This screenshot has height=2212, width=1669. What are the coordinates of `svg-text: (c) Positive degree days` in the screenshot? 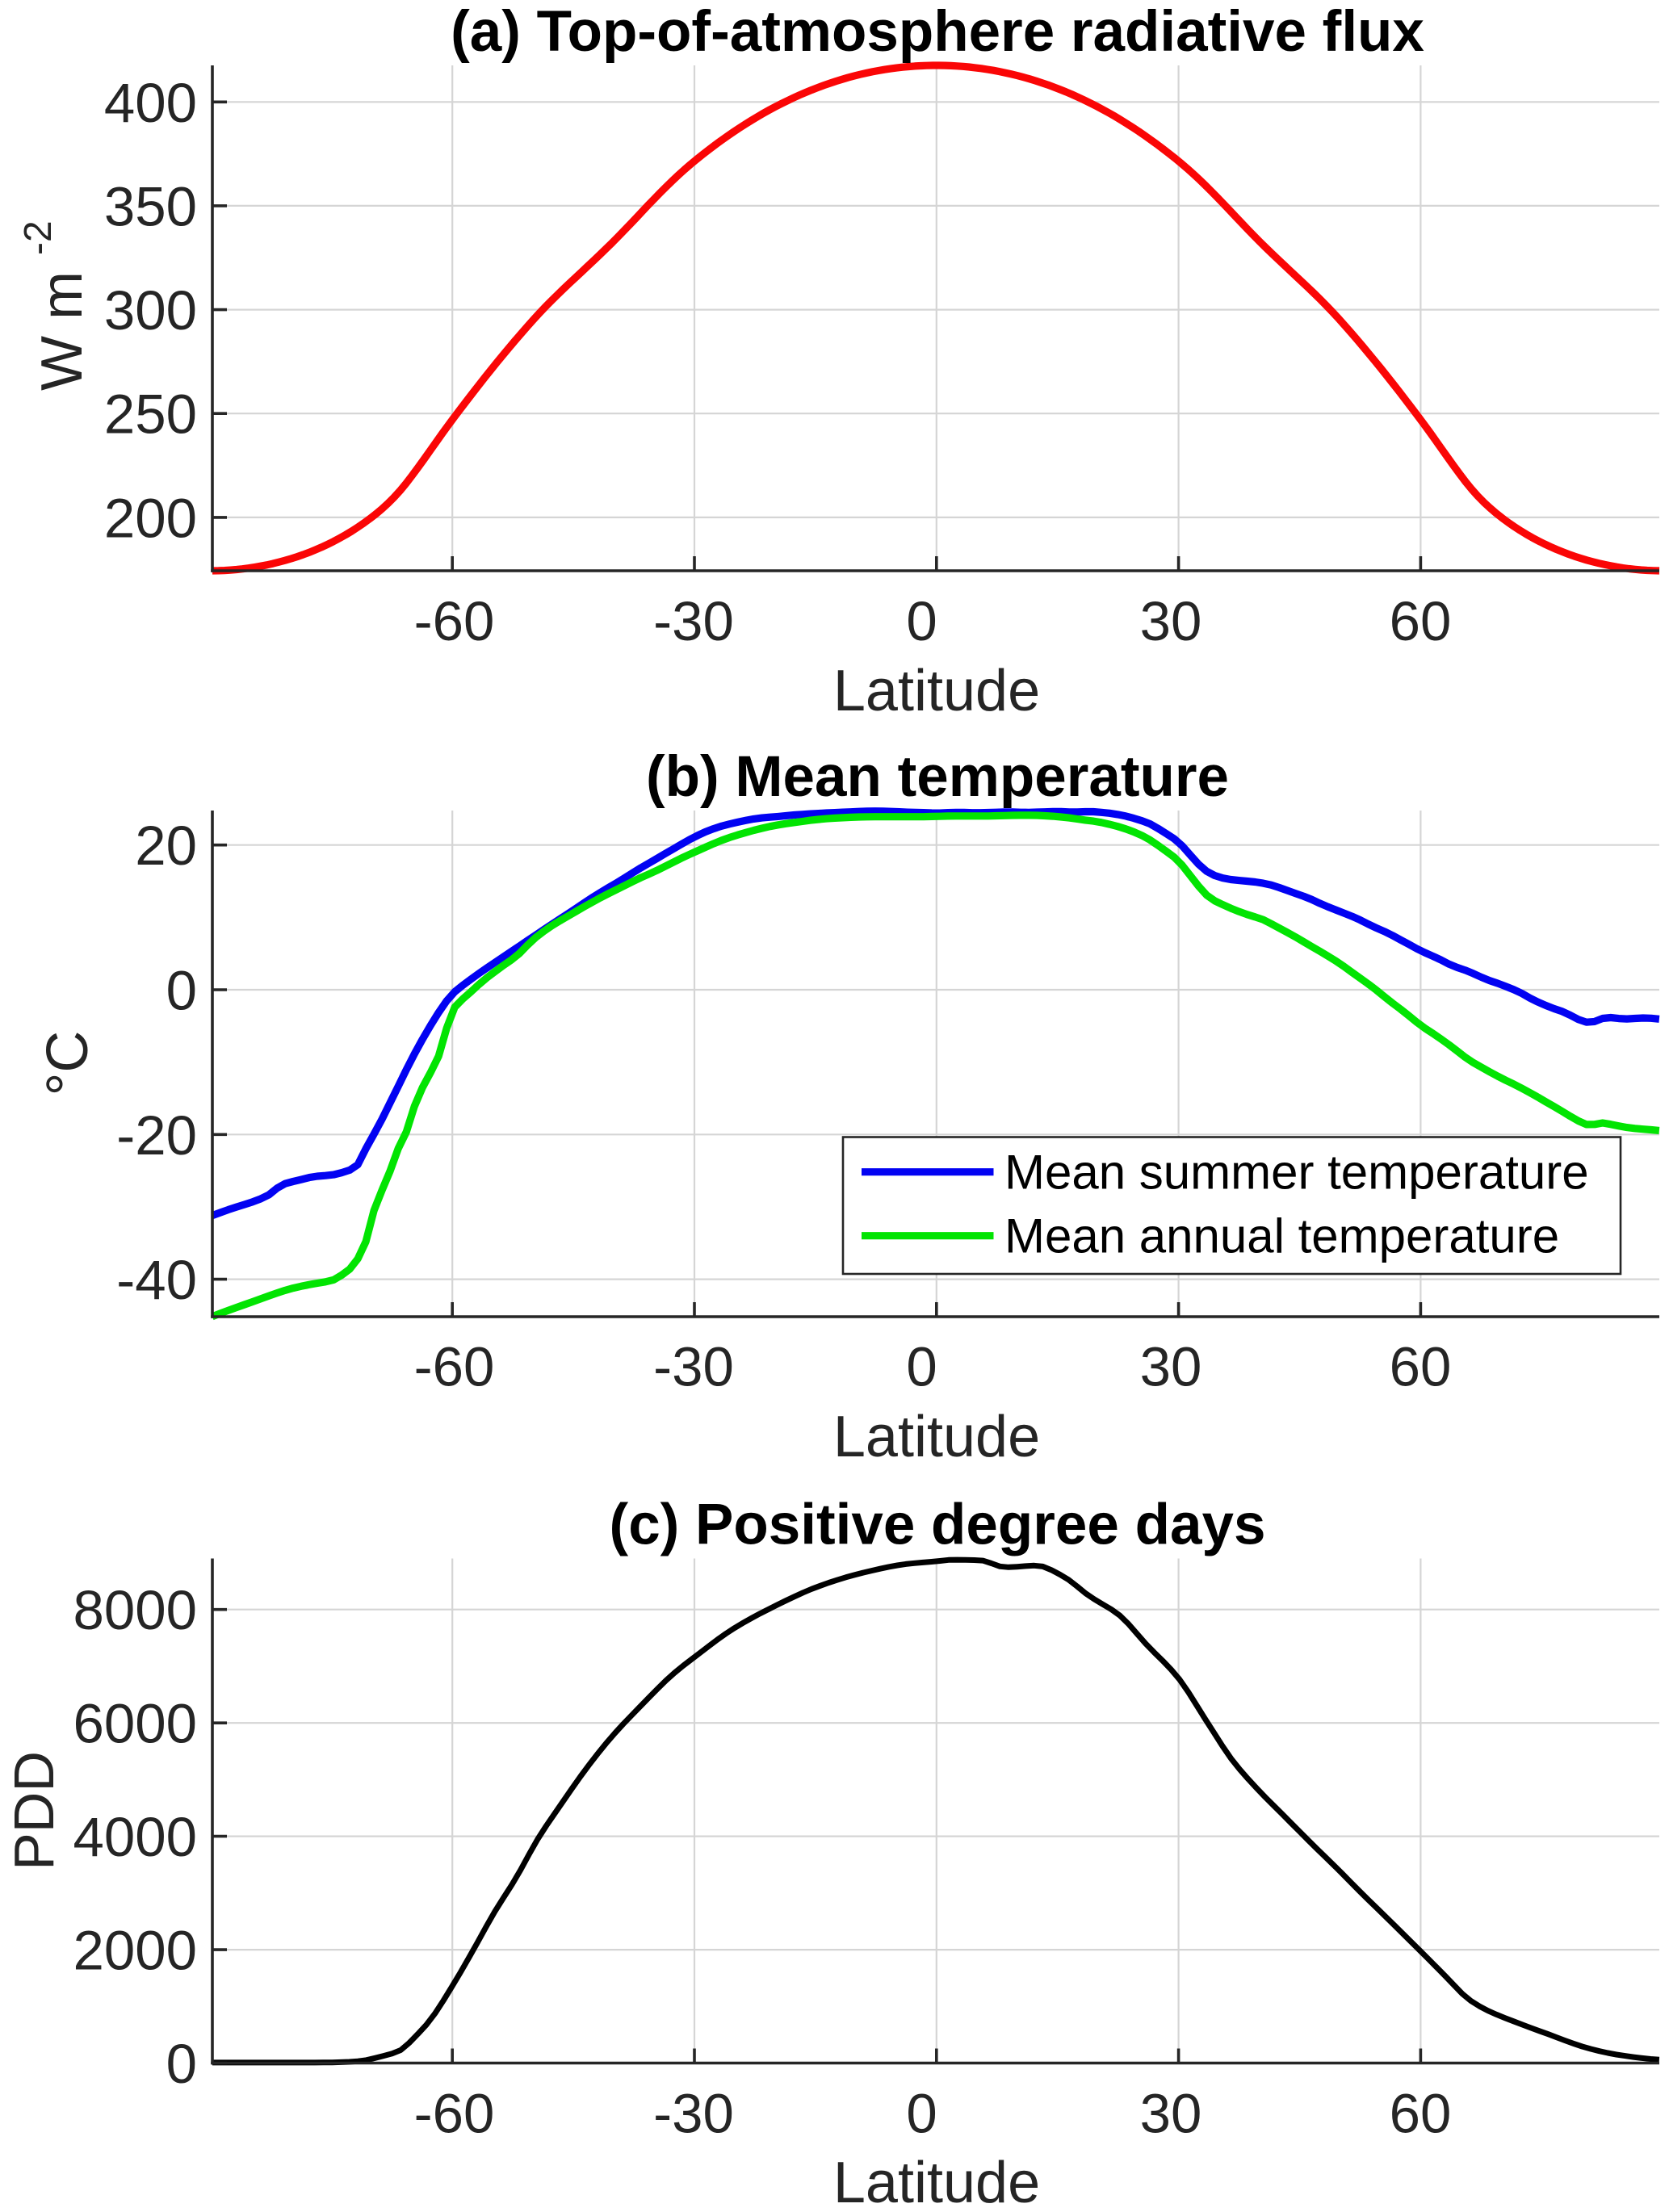 It's located at (938, 1525).